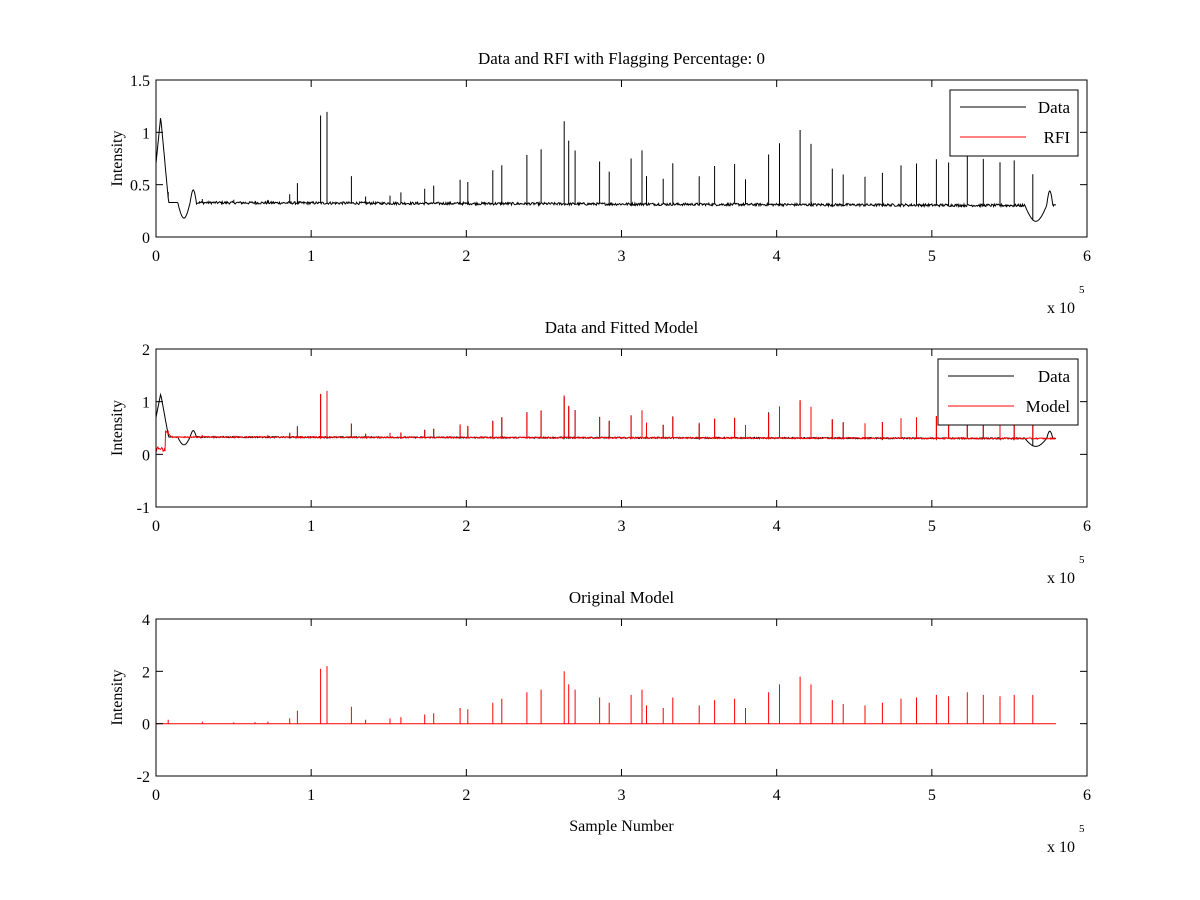 The height and width of the screenshot is (900, 1200). What do you see at coordinates (622, 327) in the screenshot?
I see `chart-title: Data and Fitted Model` at bounding box center [622, 327].